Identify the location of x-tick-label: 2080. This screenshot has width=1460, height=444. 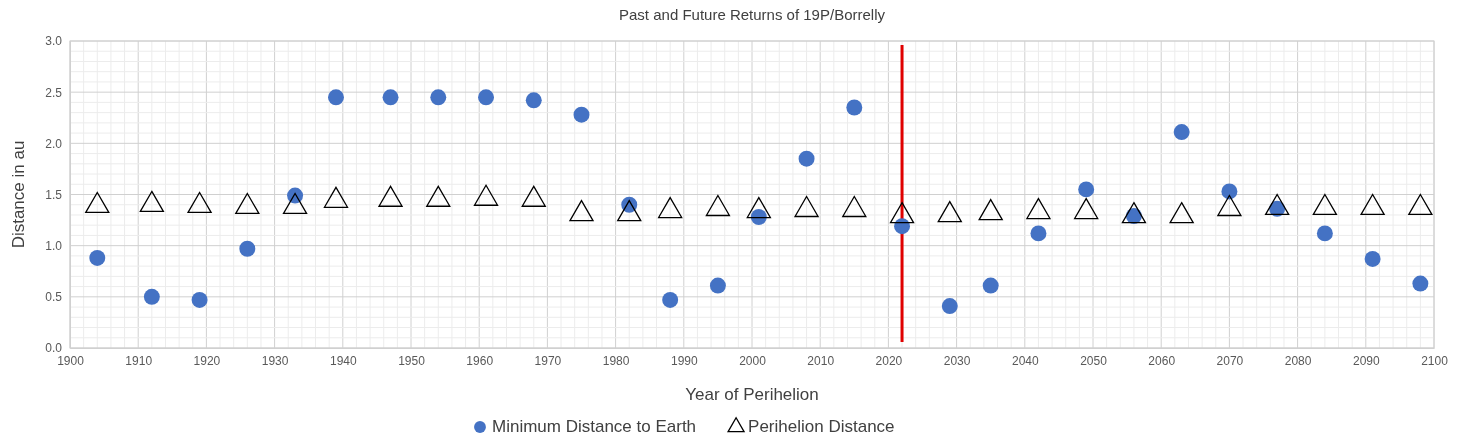
(1298, 360).